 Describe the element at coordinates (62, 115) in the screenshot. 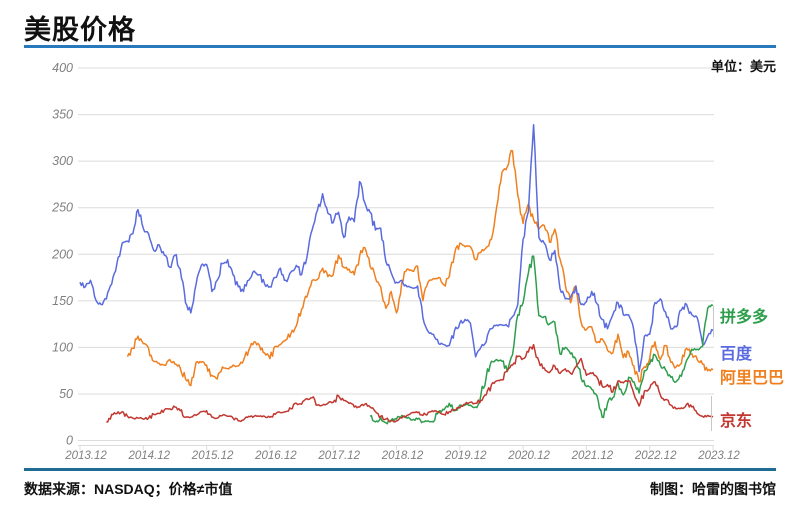

I see `y-tick-label: 350` at that location.